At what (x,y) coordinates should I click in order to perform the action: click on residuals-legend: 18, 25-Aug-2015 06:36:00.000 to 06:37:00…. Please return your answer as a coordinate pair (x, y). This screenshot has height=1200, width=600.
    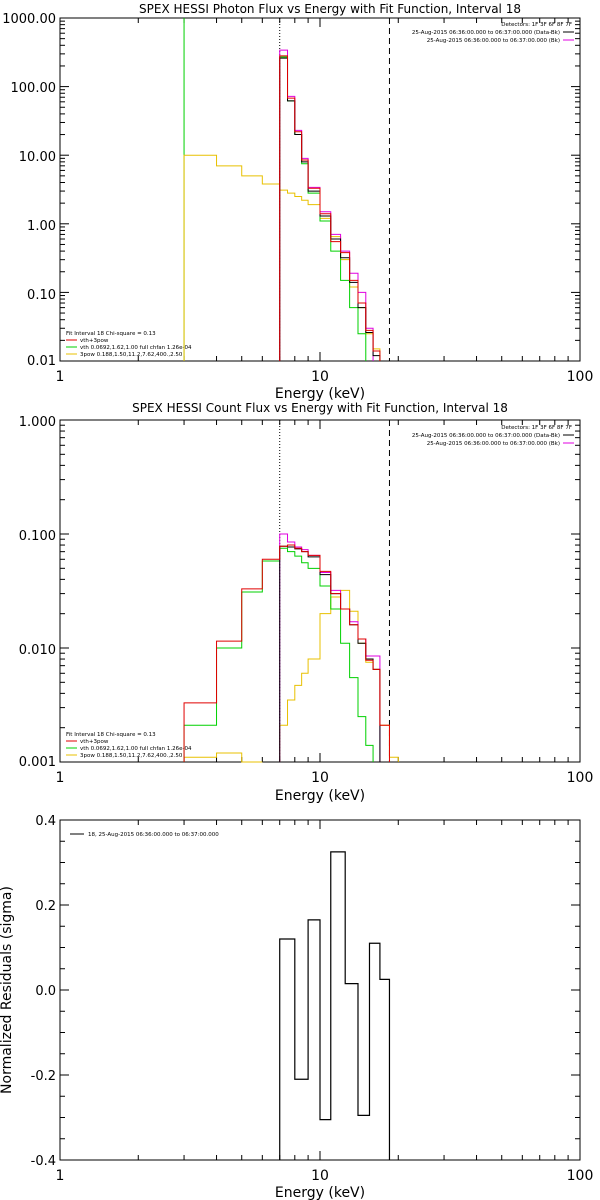
    Looking at the image, I should click on (144, 835).